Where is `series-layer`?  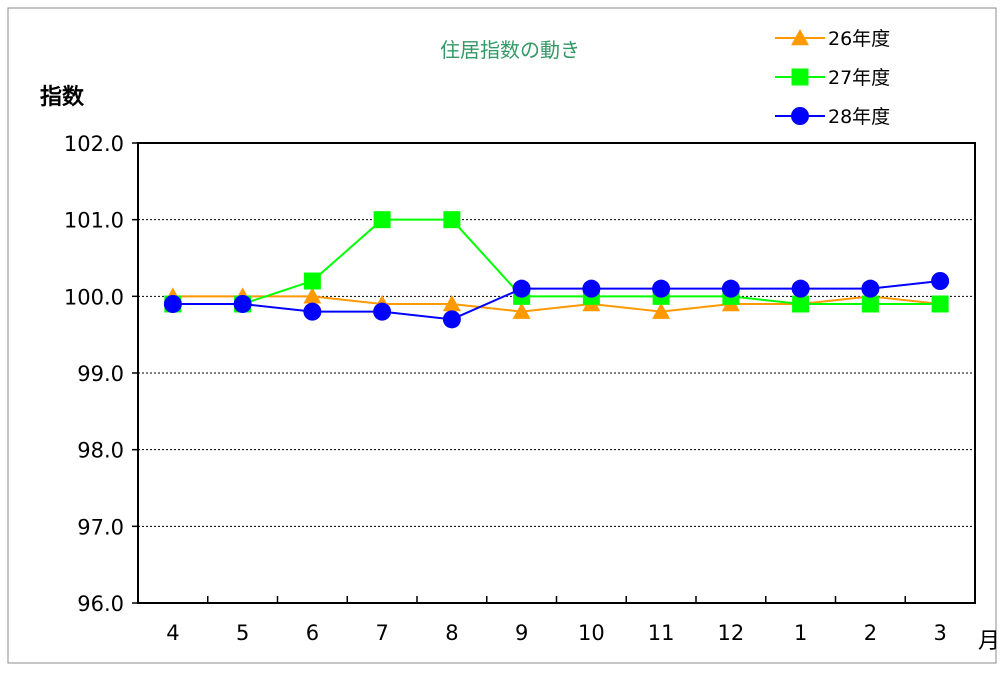
series-layer is located at coordinates (556, 270).